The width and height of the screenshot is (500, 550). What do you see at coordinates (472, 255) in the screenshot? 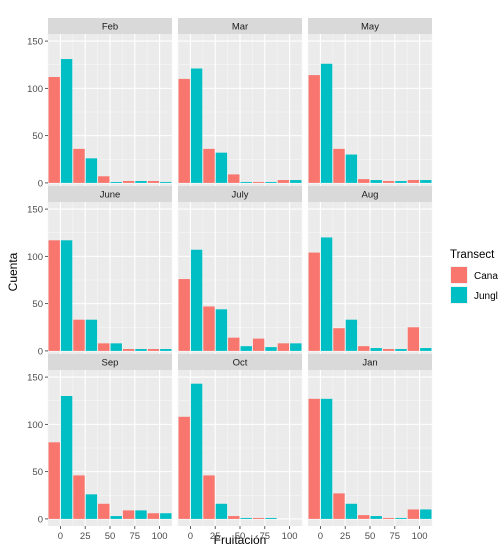
I see `legend-title: Transect` at bounding box center [472, 255].